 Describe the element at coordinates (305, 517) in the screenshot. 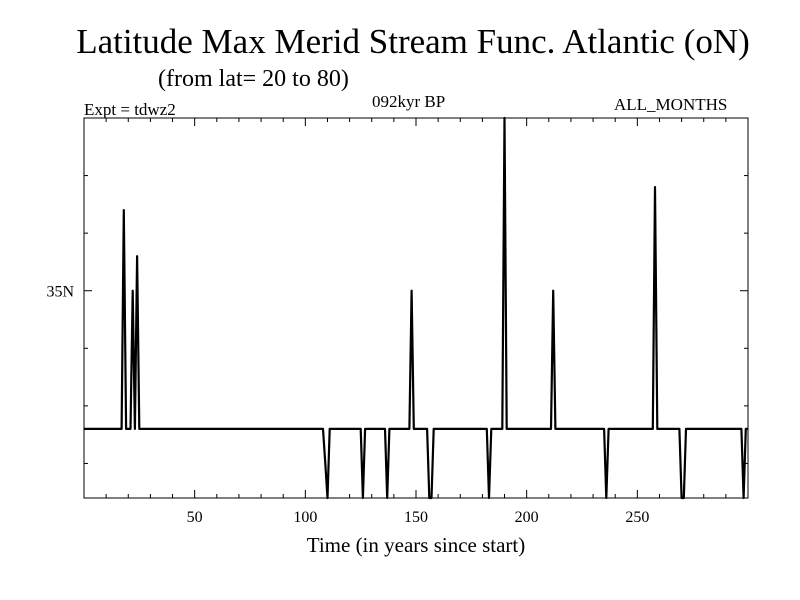

I see `x-tick-label: 100` at that location.